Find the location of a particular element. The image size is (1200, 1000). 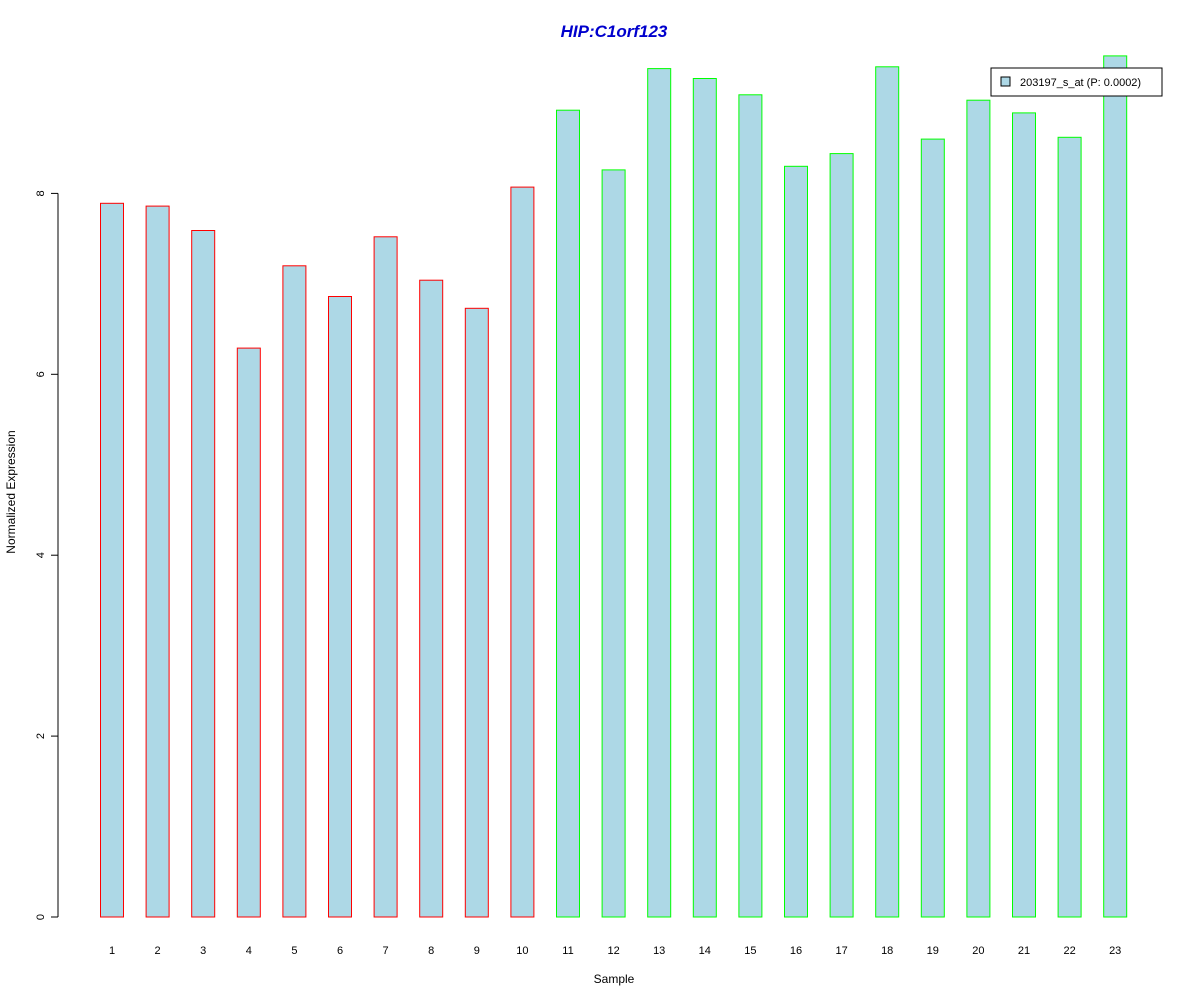

x-tick-label: 17 is located at coordinates (841, 951).